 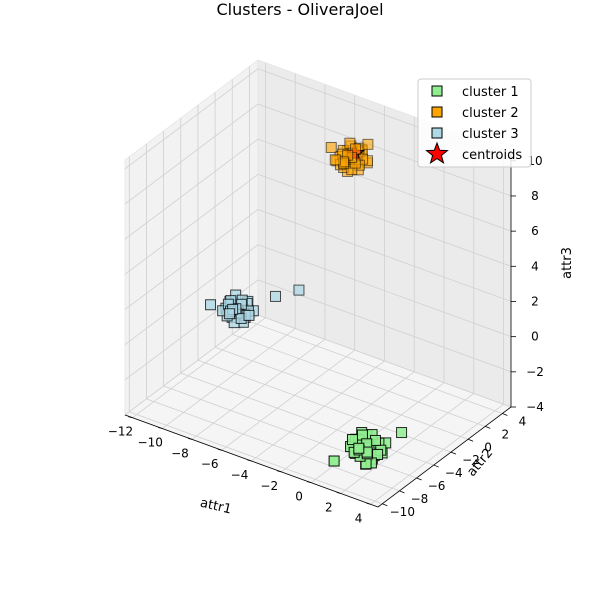 What do you see at coordinates (535, 266) in the screenshot?
I see `z-tick-label: 4` at bounding box center [535, 266].